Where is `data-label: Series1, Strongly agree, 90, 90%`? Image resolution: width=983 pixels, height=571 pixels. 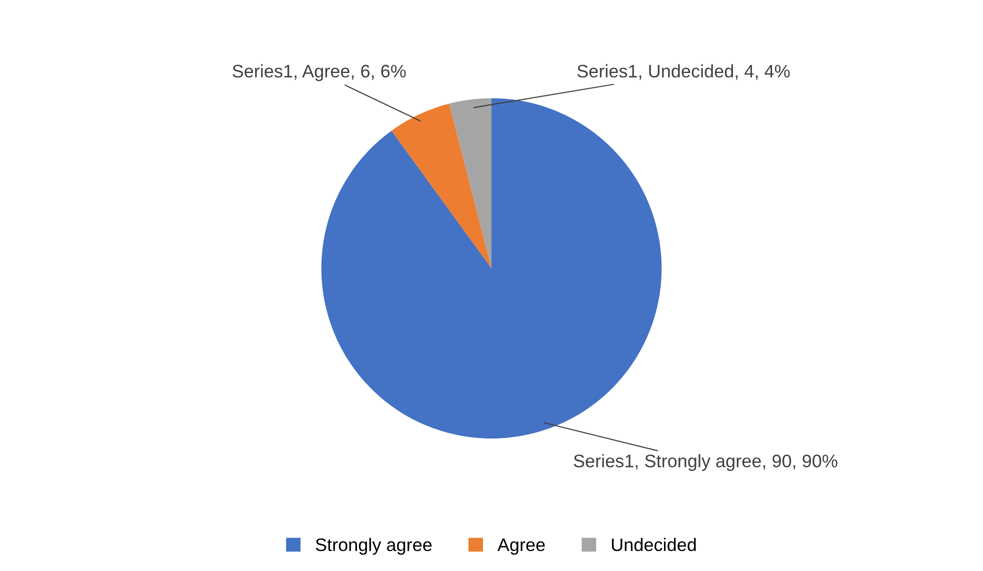 data-label: Series1, Strongly agree, 90, 90% is located at coordinates (706, 462).